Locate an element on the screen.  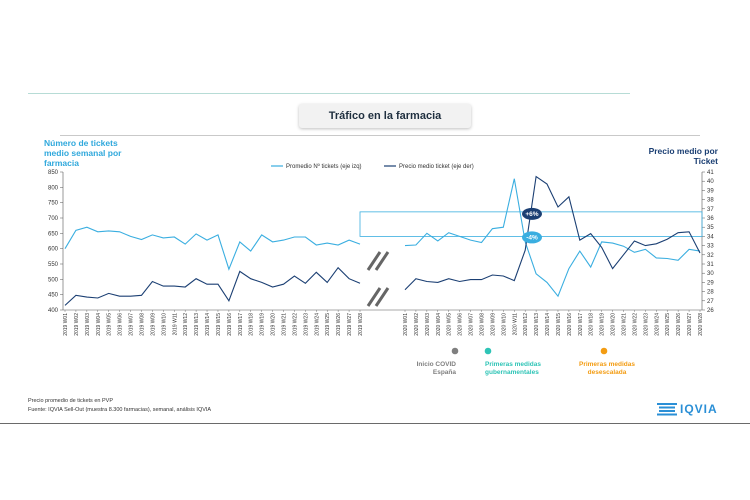
x-tick-label: 2019 W13 is located at coordinates (197, 324).